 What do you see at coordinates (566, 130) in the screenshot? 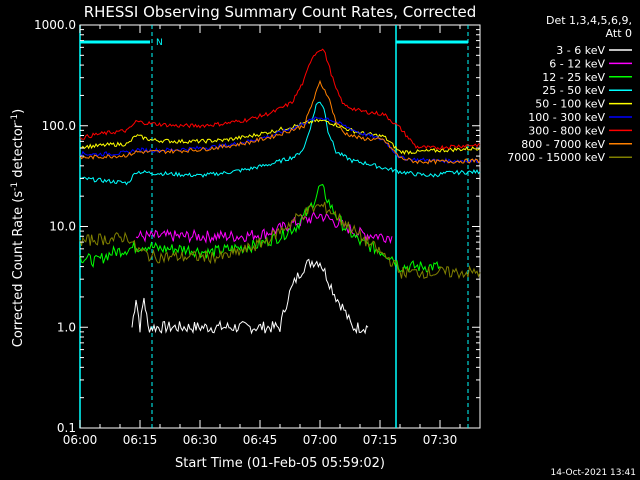
I see `legend-entry-label: 300 - 800 keV` at bounding box center [566, 130].